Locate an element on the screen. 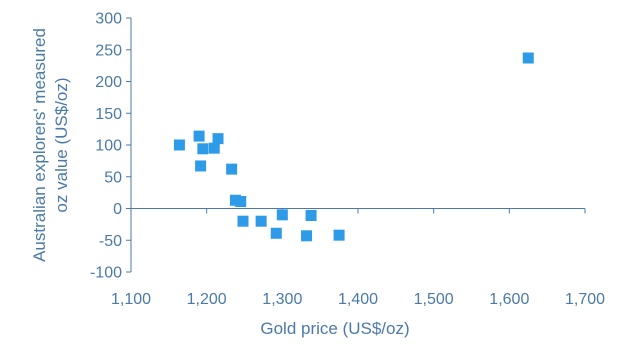 The height and width of the screenshot is (345, 618). y-tick-label: -100 is located at coordinates (106, 273).